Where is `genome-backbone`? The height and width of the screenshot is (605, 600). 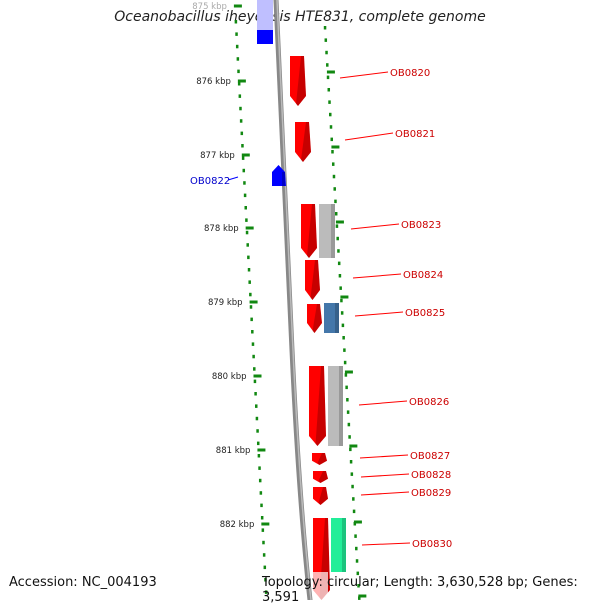
genome-backbone is located at coordinates (293, 300).